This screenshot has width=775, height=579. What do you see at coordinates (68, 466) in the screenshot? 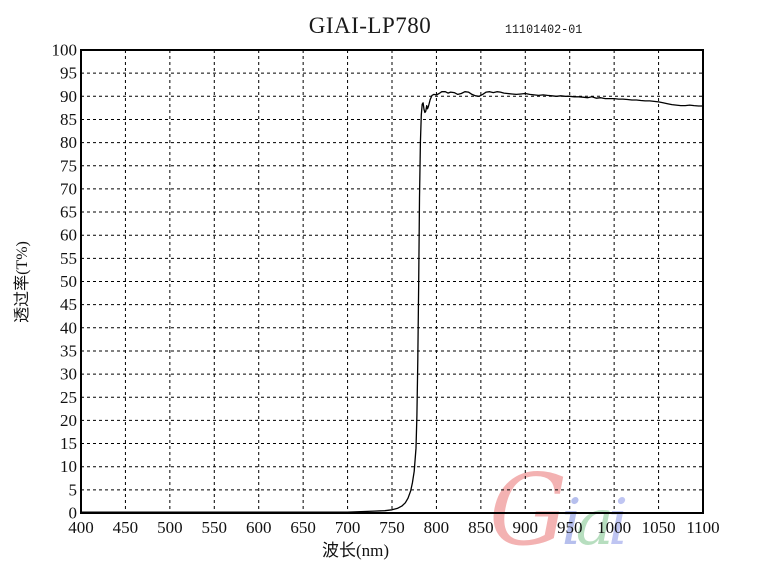
I see `y-tick-label: 10` at bounding box center [68, 466].